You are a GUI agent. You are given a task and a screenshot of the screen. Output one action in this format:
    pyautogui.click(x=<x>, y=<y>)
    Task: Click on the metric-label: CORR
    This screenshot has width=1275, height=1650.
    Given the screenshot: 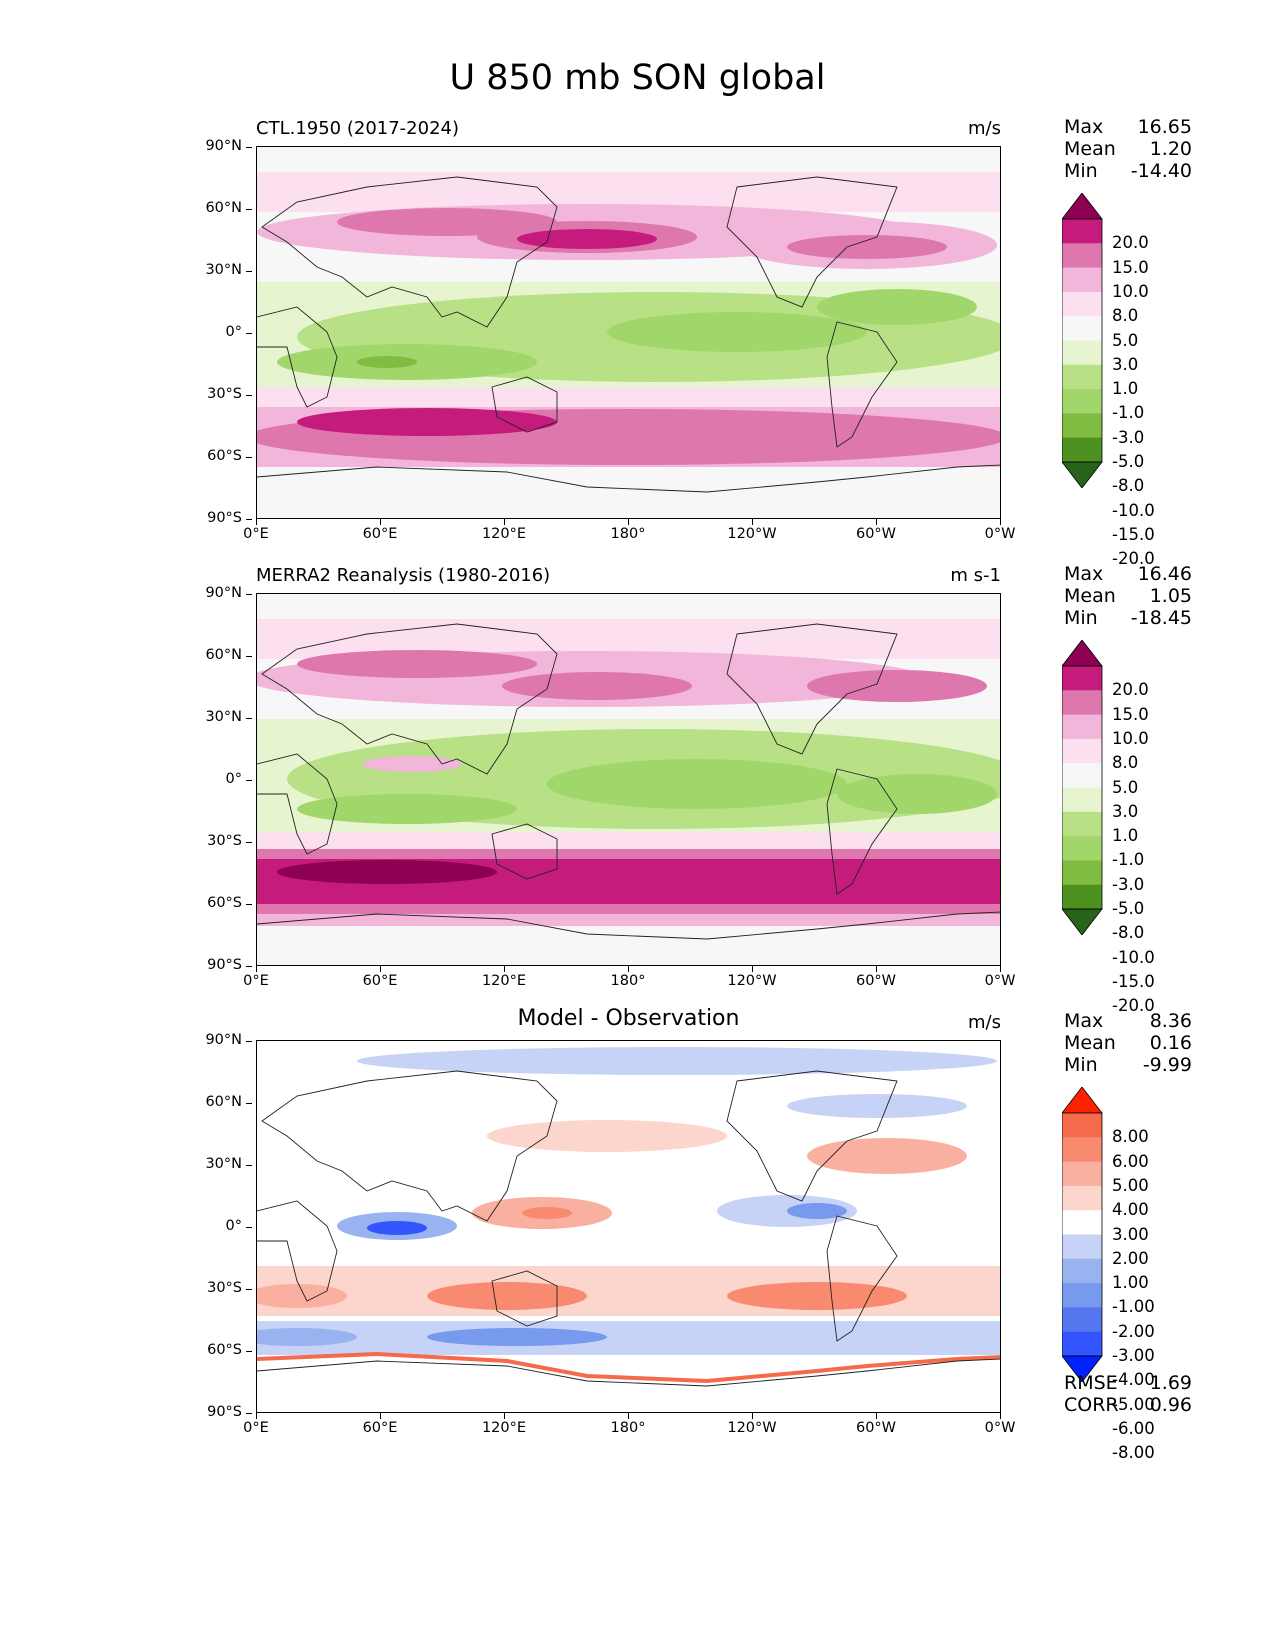 What is the action you would take?
    pyautogui.click(x=1091, y=1405)
    